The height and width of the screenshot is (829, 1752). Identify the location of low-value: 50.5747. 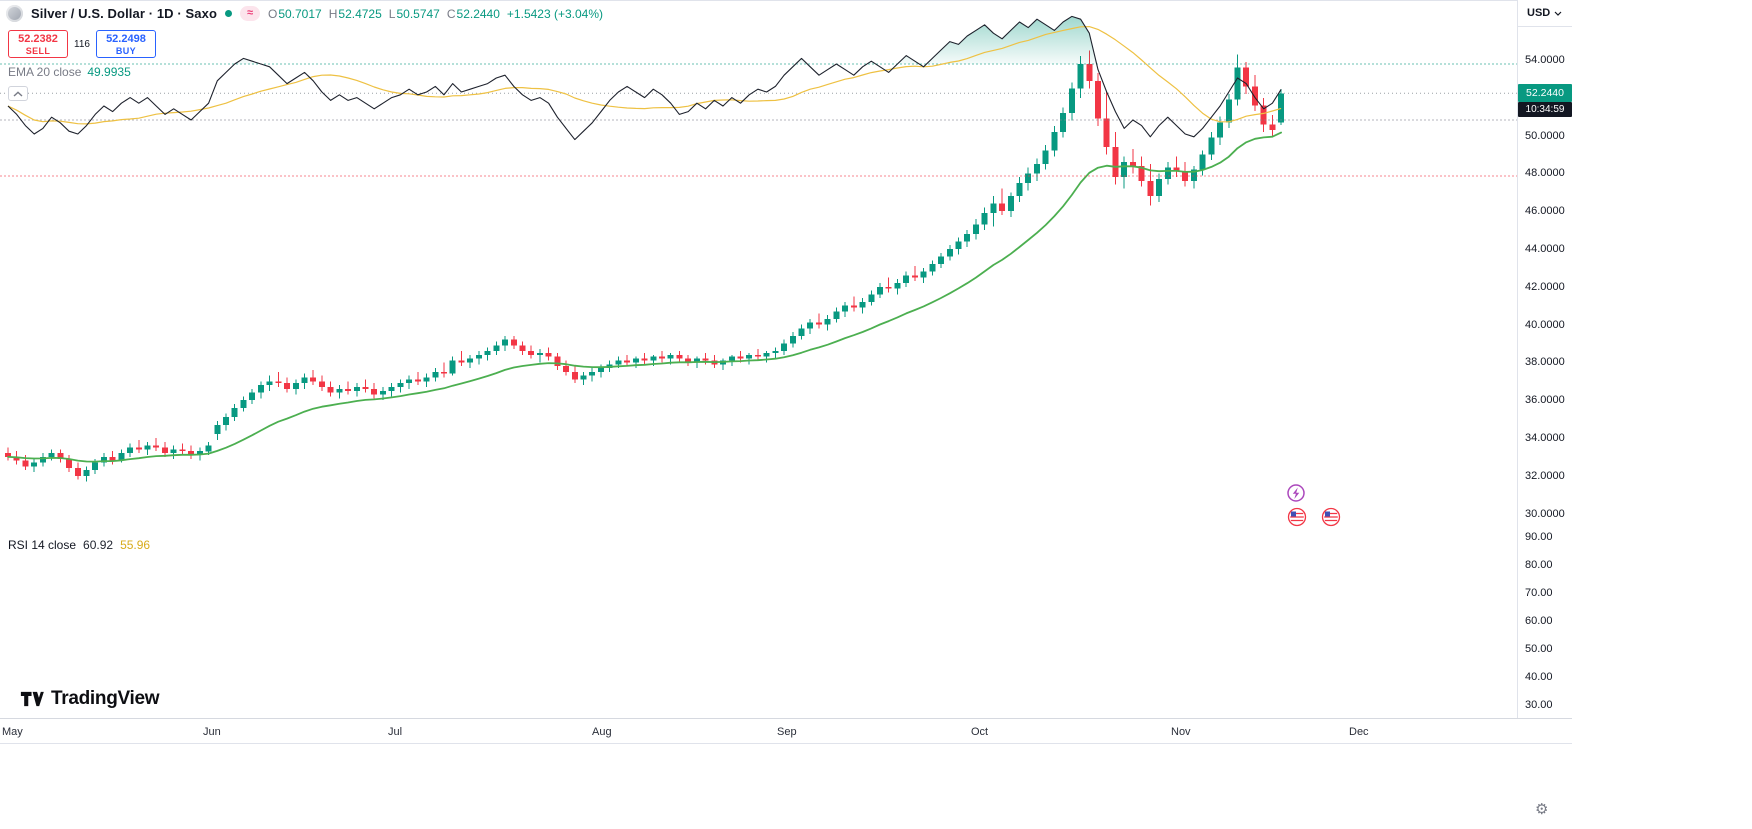
(418, 13).